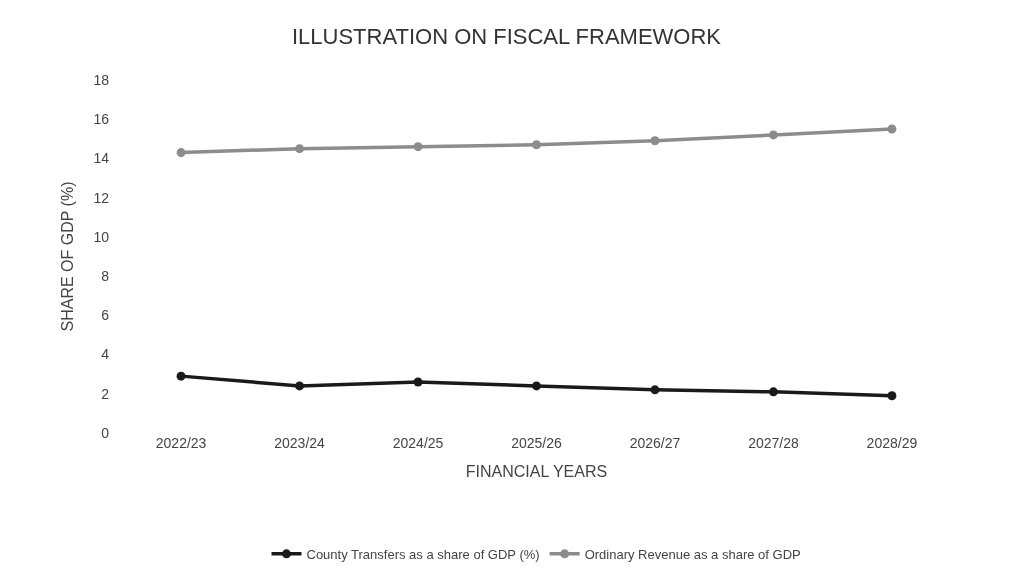 The width and height of the screenshot is (1013, 581). What do you see at coordinates (536, 471) in the screenshot?
I see `x-axis-title: FINANCIAL YEARS` at bounding box center [536, 471].